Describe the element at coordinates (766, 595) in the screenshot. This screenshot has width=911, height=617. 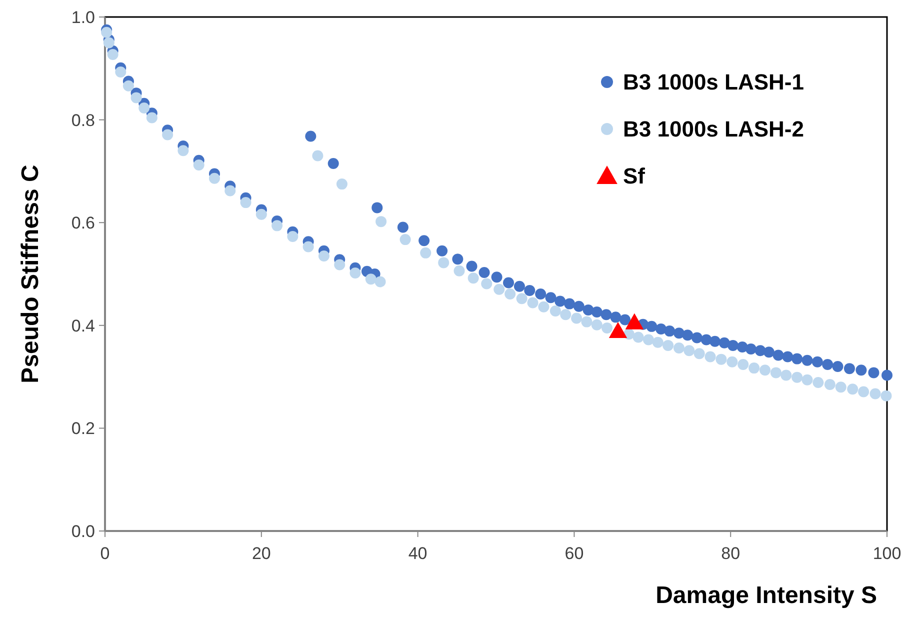
I see `x-axis-title: Damage Intensity S` at that location.